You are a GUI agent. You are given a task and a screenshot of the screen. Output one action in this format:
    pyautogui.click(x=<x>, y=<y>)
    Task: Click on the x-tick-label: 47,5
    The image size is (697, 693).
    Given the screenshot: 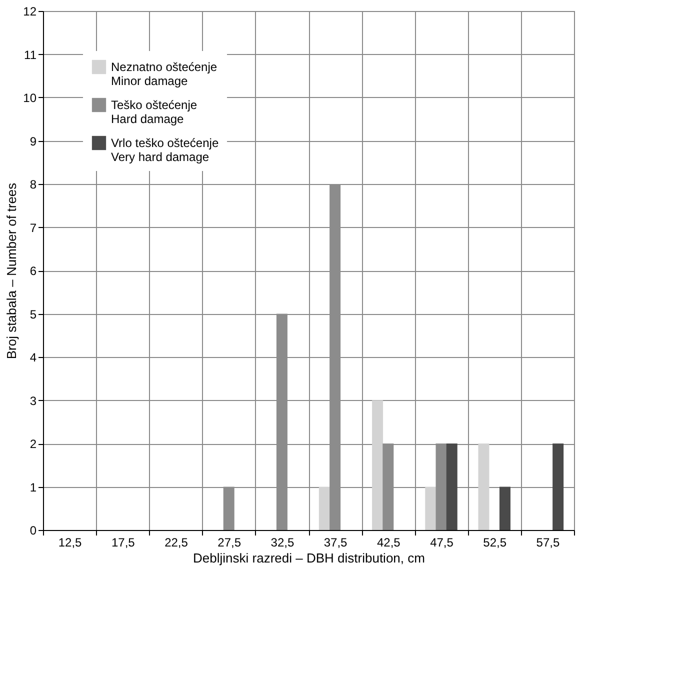 What is the action you would take?
    pyautogui.click(x=442, y=543)
    